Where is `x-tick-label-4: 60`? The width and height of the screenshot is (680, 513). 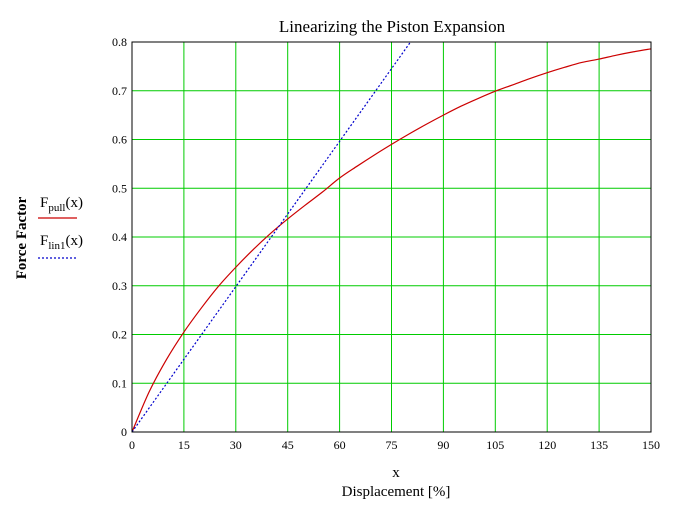
x-tick-label-4: 60 is located at coordinates (340, 445).